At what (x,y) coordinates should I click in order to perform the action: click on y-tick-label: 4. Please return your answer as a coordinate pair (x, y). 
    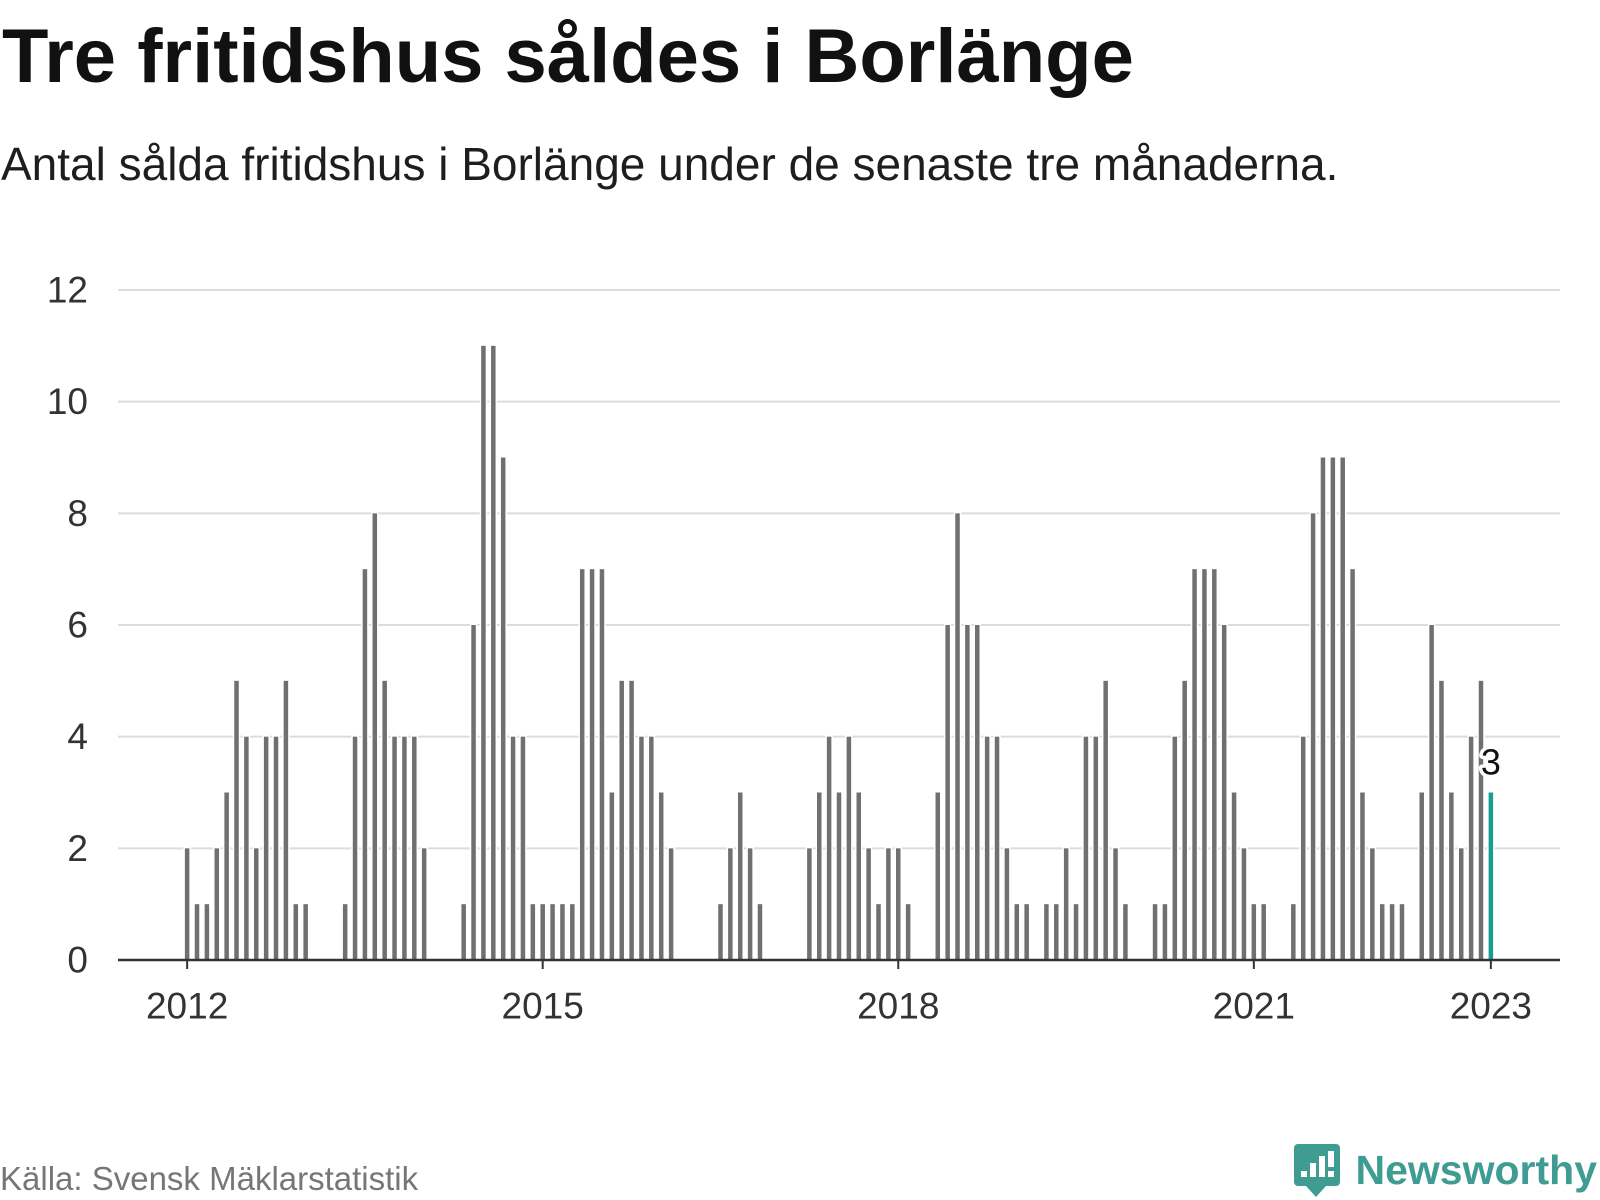
    Looking at the image, I should click on (77, 736).